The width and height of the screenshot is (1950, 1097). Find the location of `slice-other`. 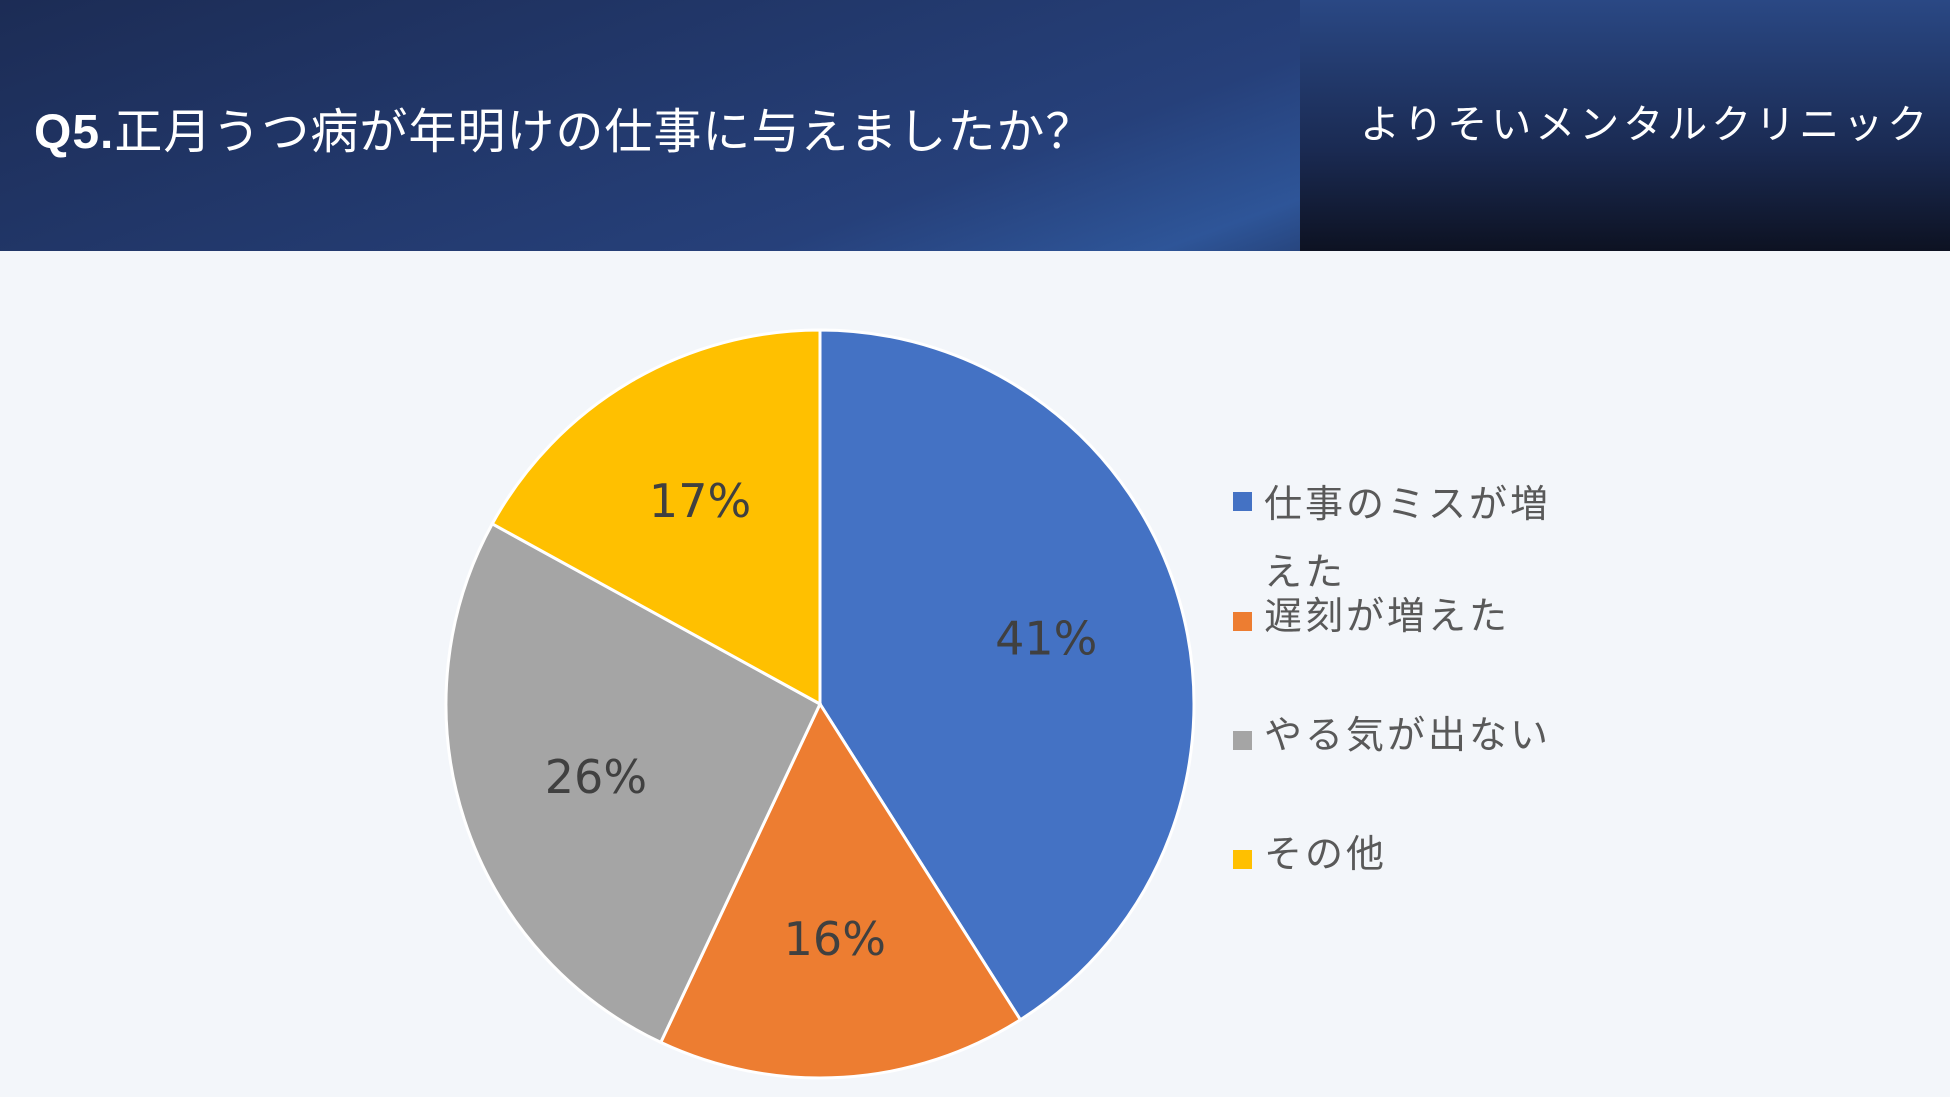

slice-other is located at coordinates (656, 517).